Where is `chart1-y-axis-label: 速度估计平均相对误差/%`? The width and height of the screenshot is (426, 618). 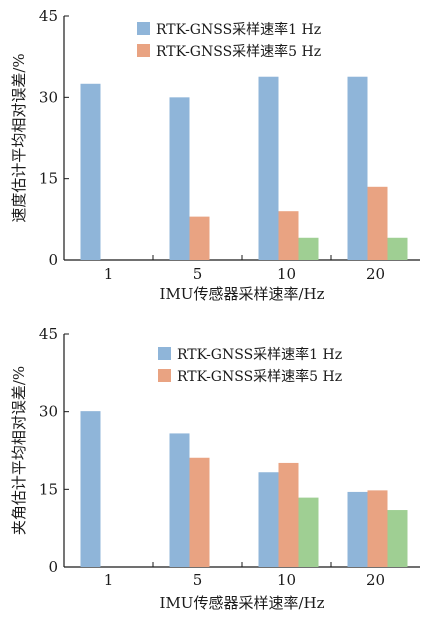 chart1-y-axis-label: 速度估计平均相对误差/% is located at coordinates (19, 137).